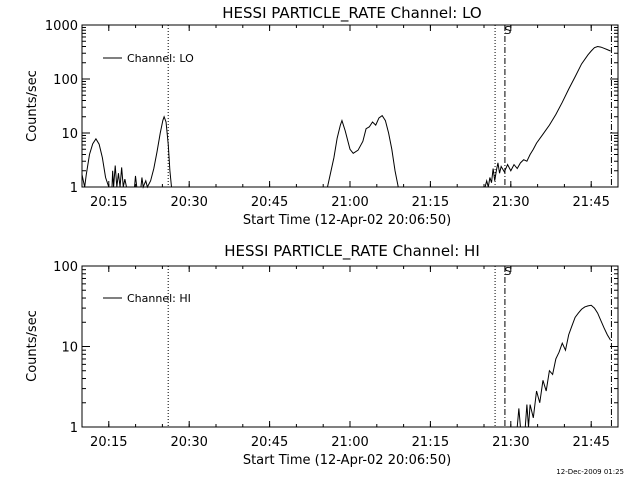  Describe the element at coordinates (352, 251) in the screenshot. I see `hi-panel-title: HESSI PARTICLE_RATE Channel: HI` at that location.